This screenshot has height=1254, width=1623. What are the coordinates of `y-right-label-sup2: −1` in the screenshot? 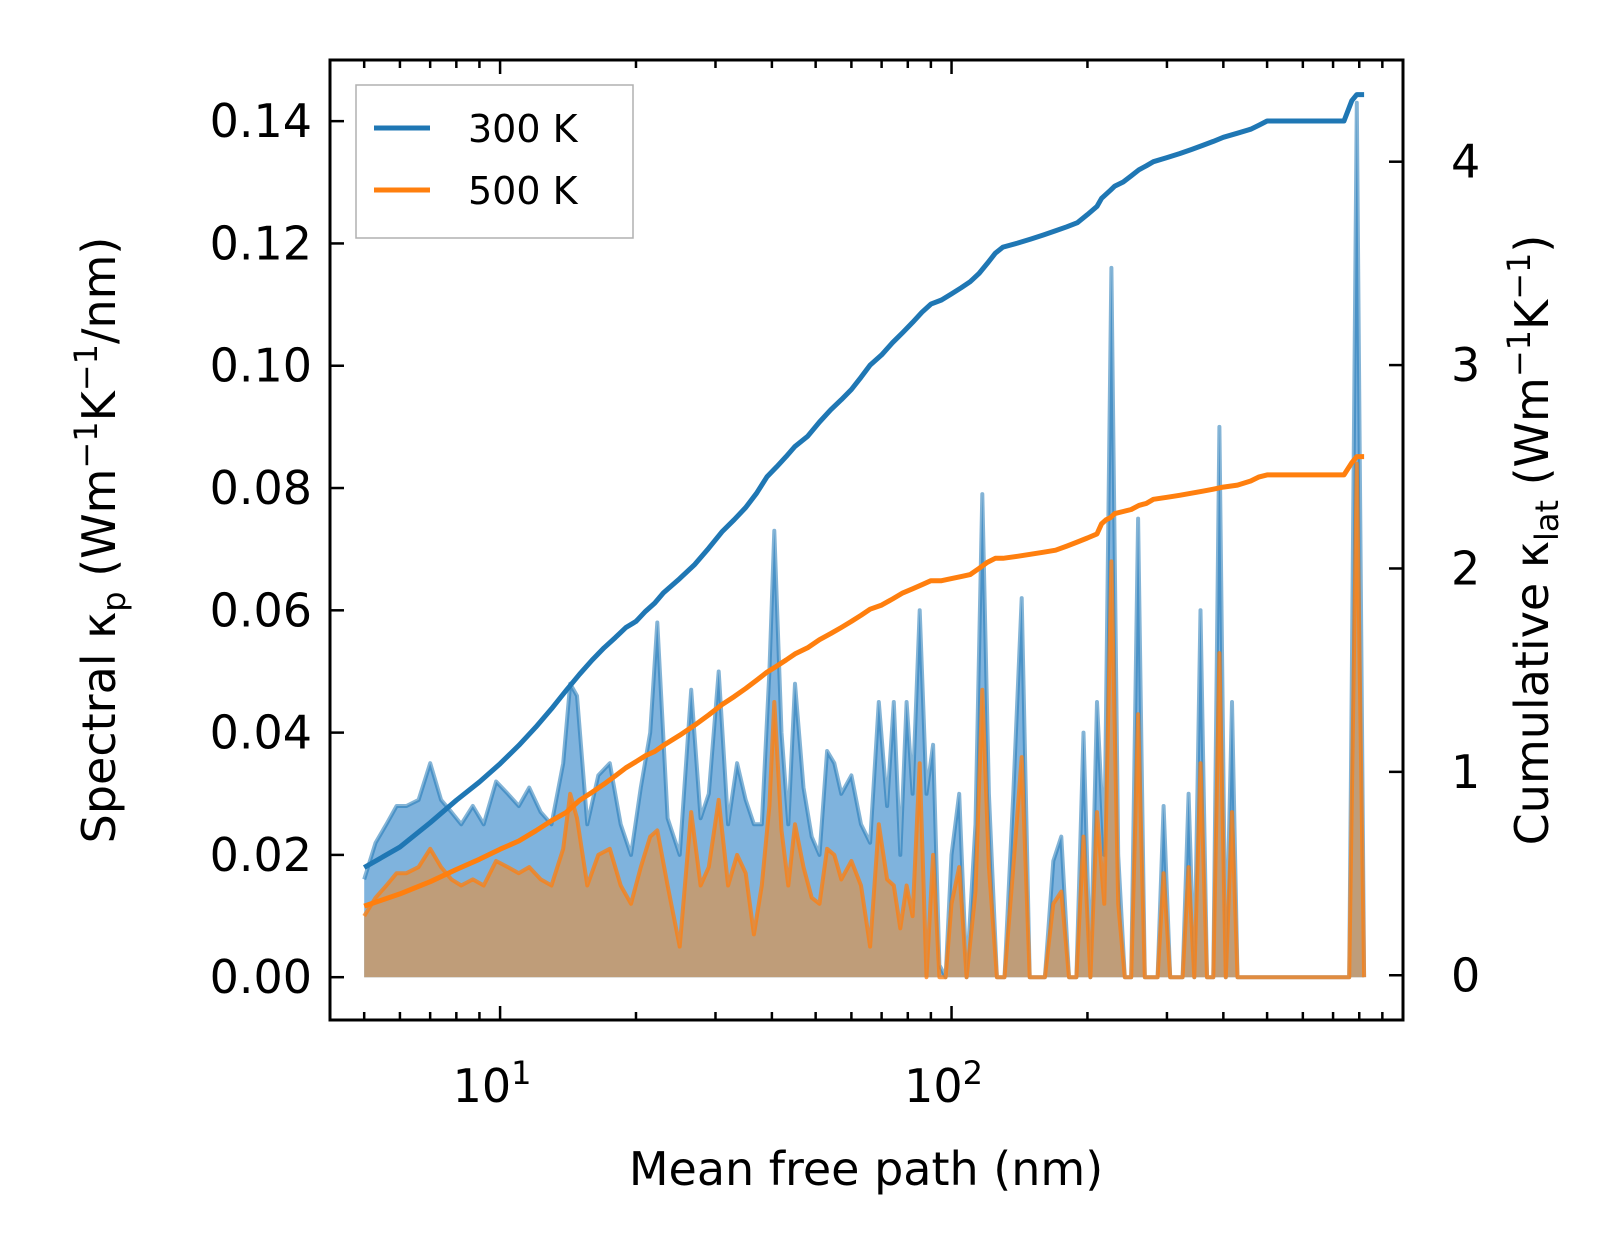 It's located at (1519, 276).